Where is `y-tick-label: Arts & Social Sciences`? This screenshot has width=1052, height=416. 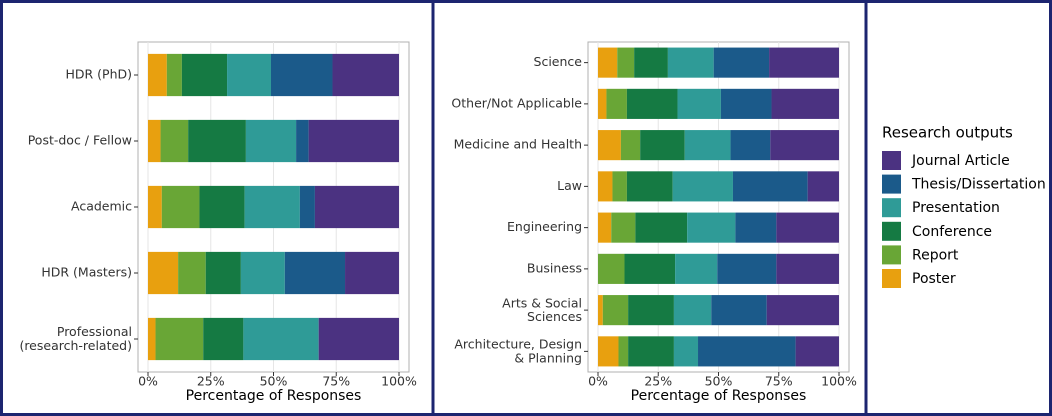
y-tick-label: Arts & Social Sciences is located at coordinates (542, 309).